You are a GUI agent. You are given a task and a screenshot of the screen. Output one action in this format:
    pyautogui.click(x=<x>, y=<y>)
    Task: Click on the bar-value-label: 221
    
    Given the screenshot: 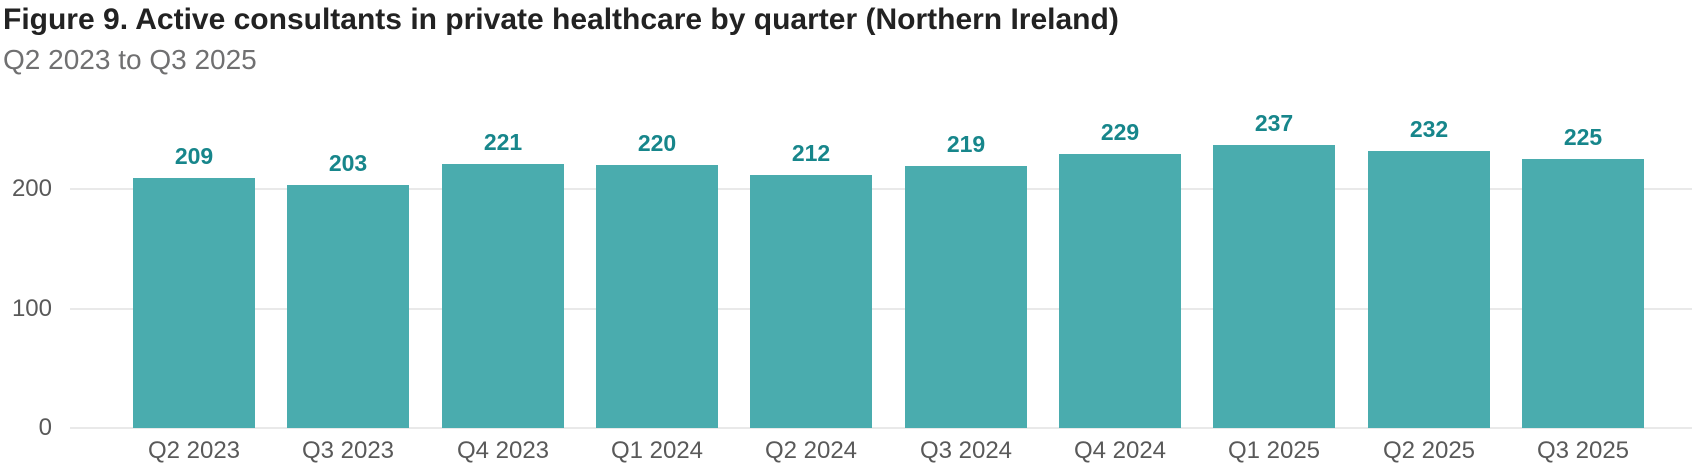 What is the action you would take?
    pyautogui.click(x=503, y=142)
    